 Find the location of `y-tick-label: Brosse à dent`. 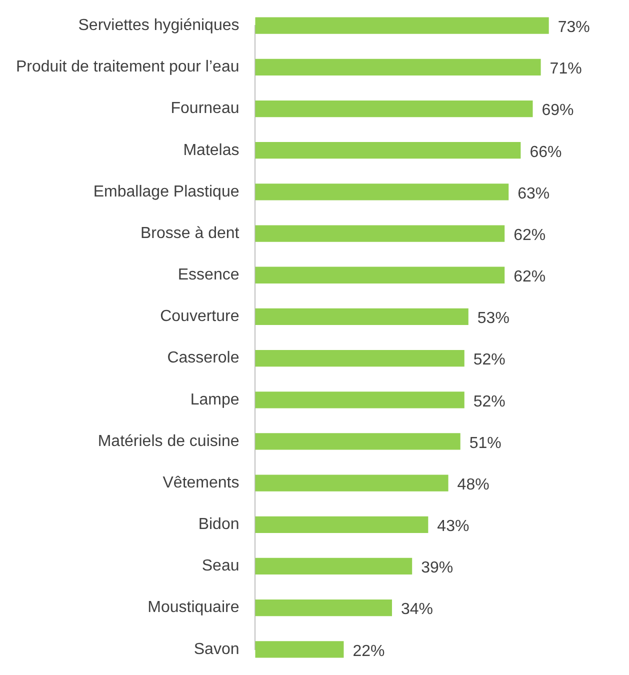

y-tick-label: Brosse à dent is located at coordinates (190, 233).